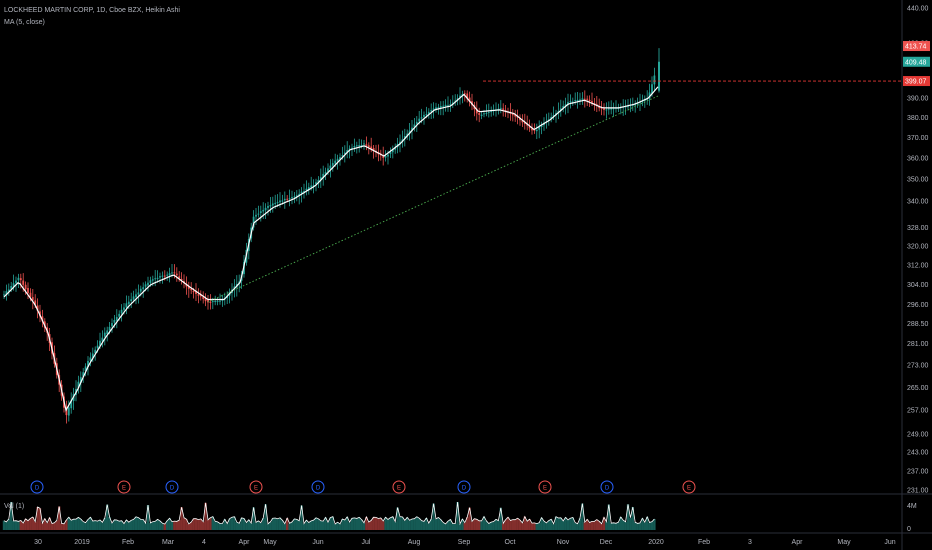 The image size is (932, 550). What do you see at coordinates (24, 22) in the screenshot?
I see `ma-legend: MA (5, close)` at bounding box center [24, 22].